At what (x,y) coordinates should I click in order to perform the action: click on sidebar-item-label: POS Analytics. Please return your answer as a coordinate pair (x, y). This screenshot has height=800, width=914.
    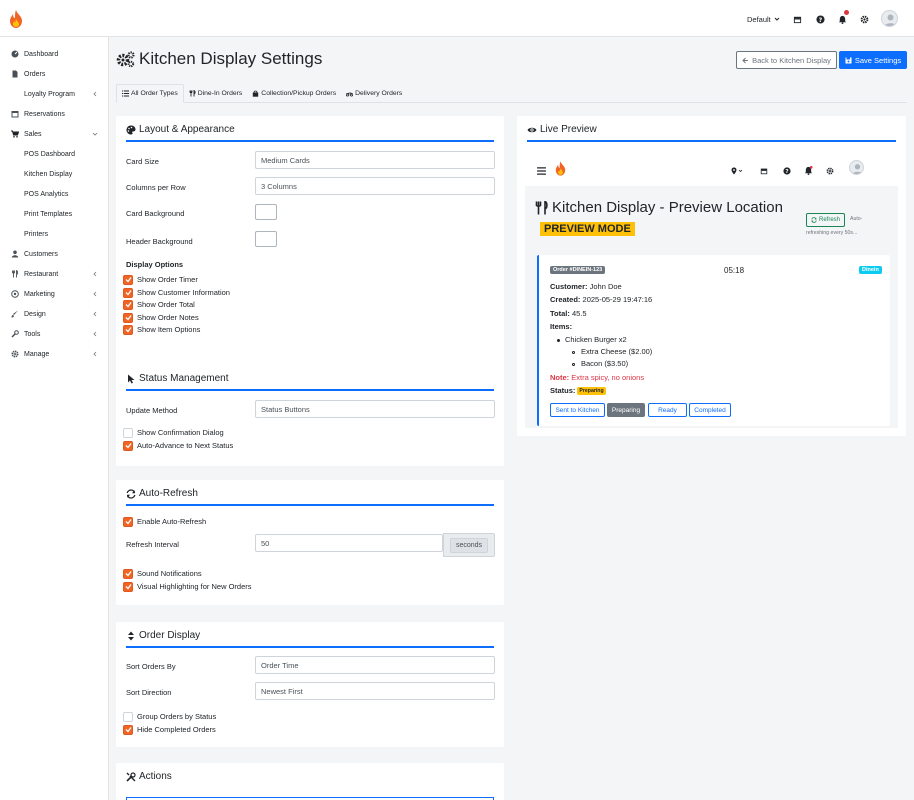
    Looking at the image, I should click on (46, 194).